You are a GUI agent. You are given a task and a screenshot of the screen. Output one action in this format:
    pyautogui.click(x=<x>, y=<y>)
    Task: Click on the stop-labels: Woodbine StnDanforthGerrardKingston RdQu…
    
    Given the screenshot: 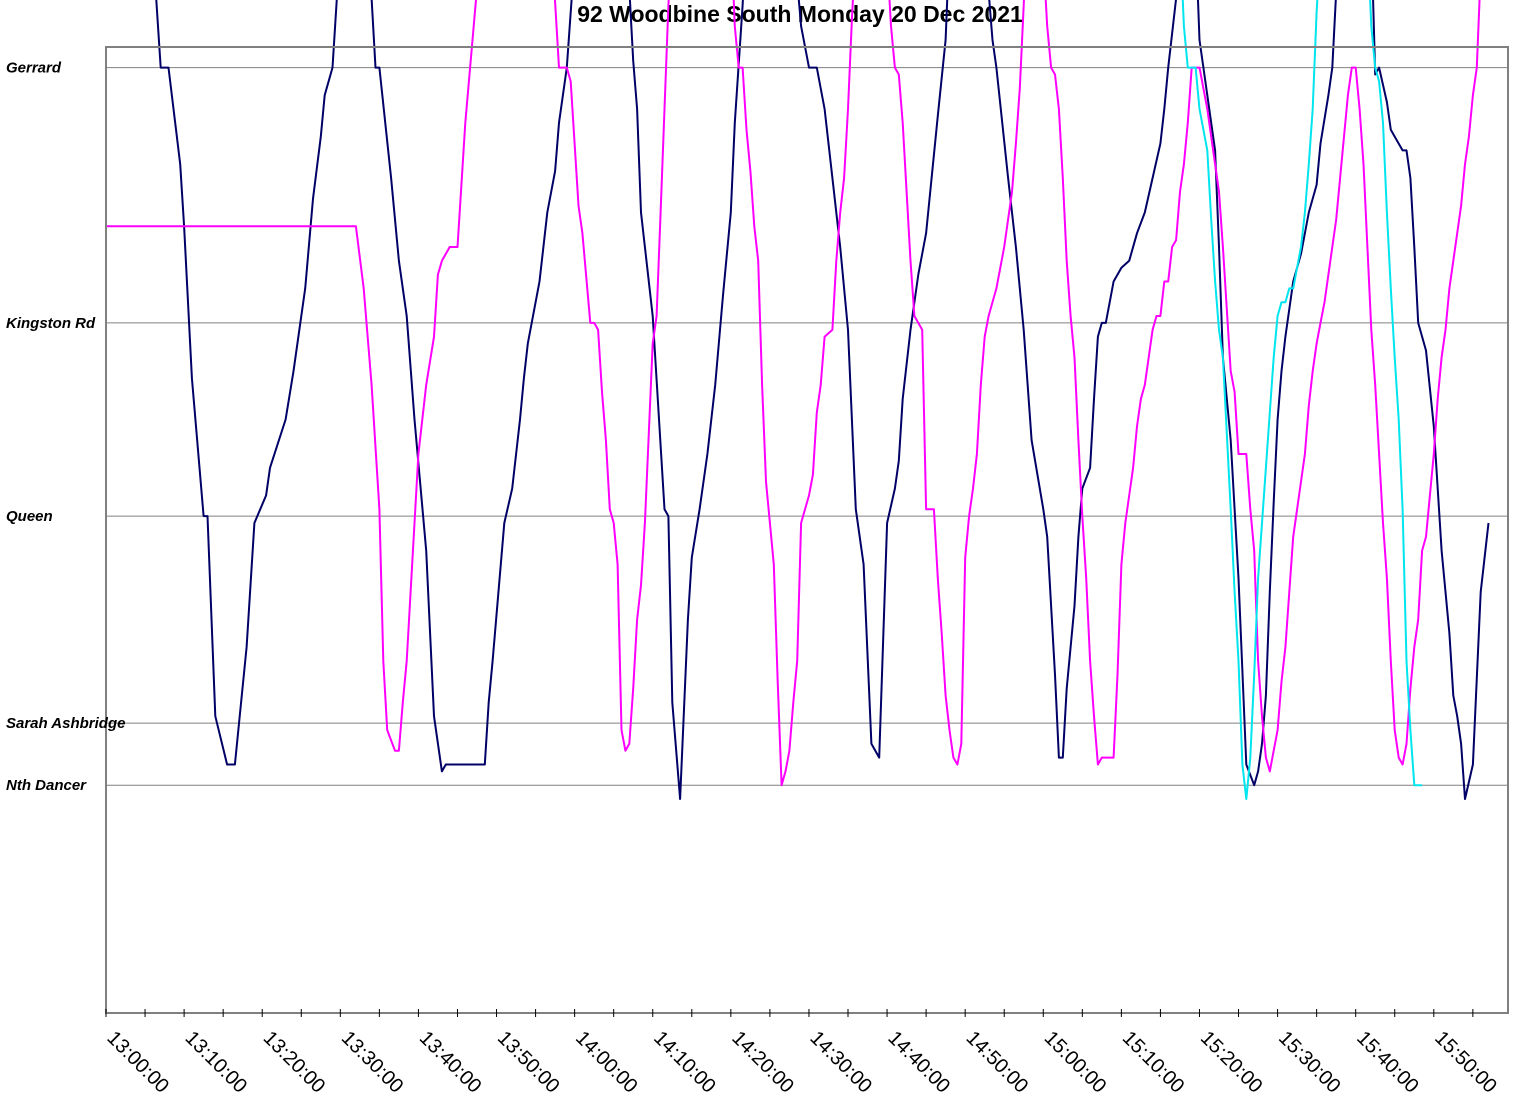 What is the action you would take?
    pyautogui.click(x=65, y=427)
    